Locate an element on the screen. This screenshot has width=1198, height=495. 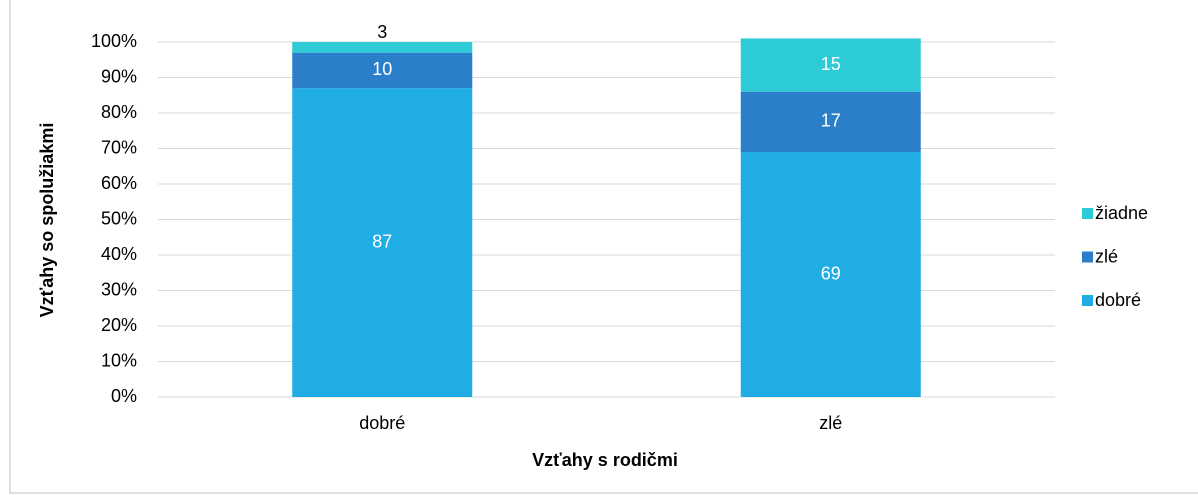
y-tick-label: 70% is located at coordinates (119, 147).